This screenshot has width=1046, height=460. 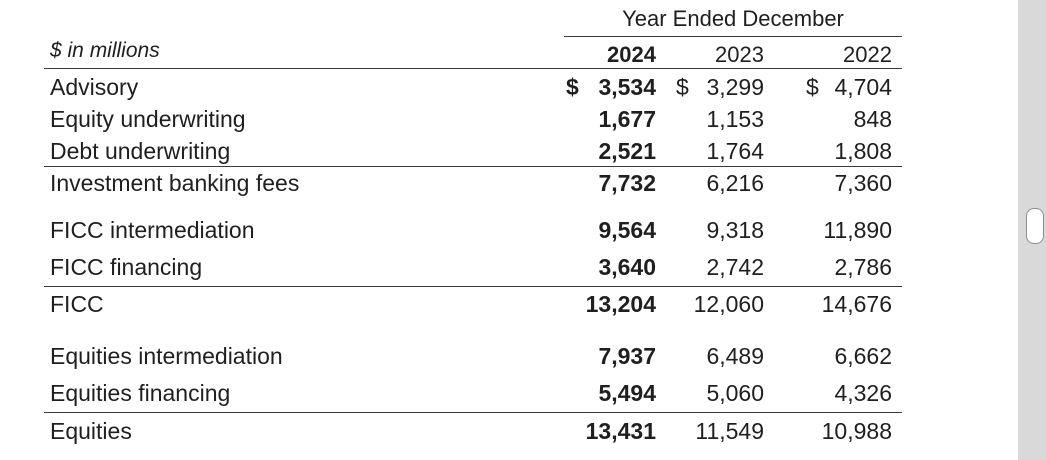 What do you see at coordinates (739, 54) in the screenshot?
I see `year-header-2023: 2023` at bounding box center [739, 54].